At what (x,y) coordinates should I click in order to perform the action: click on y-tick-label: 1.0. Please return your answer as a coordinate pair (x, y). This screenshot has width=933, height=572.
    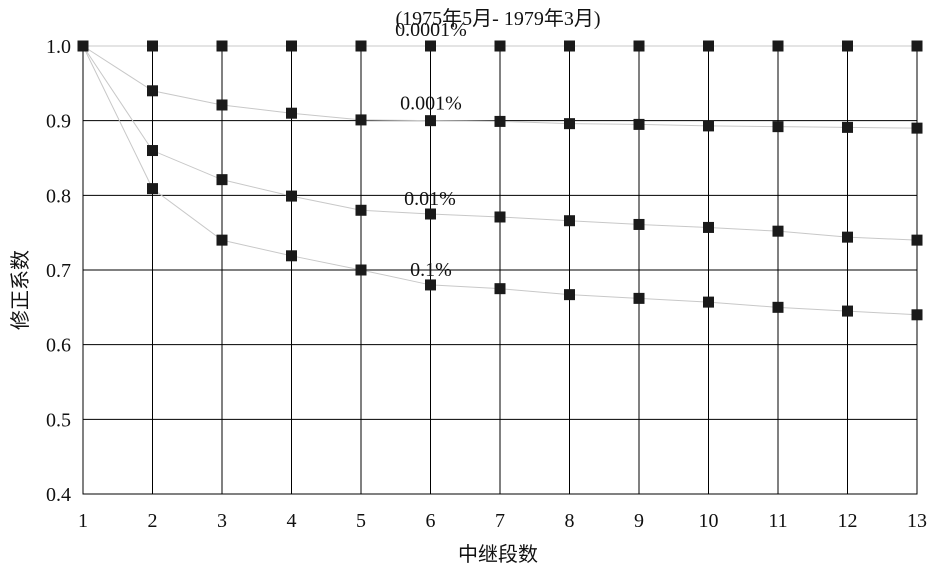
    Looking at the image, I should click on (58, 47).